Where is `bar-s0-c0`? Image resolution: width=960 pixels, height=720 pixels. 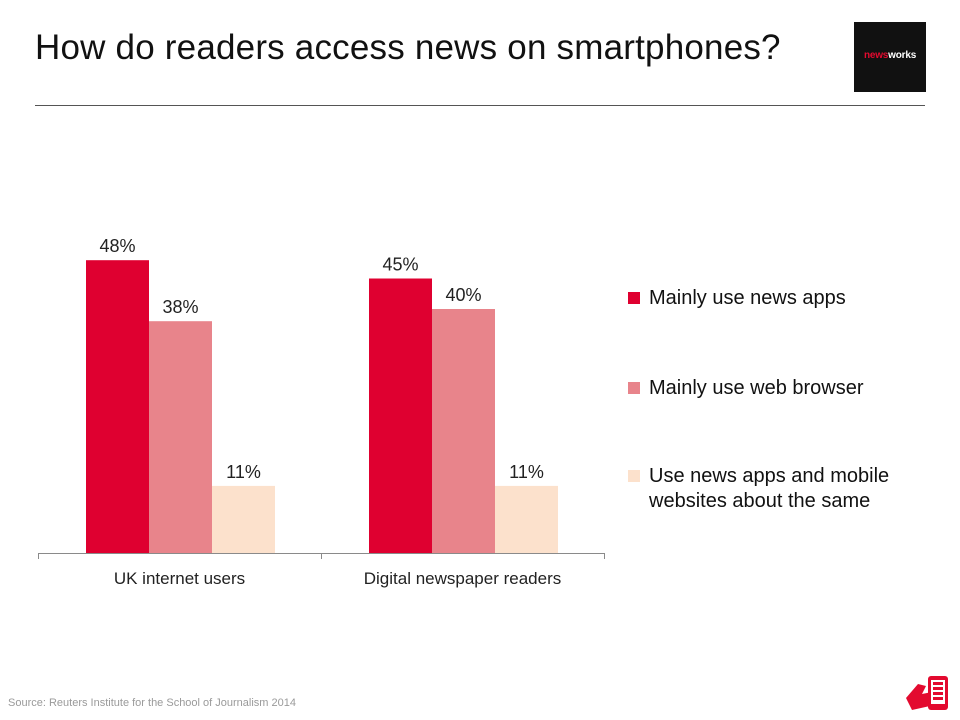 bar-s0-c0 is located at coordinates (117, 406).